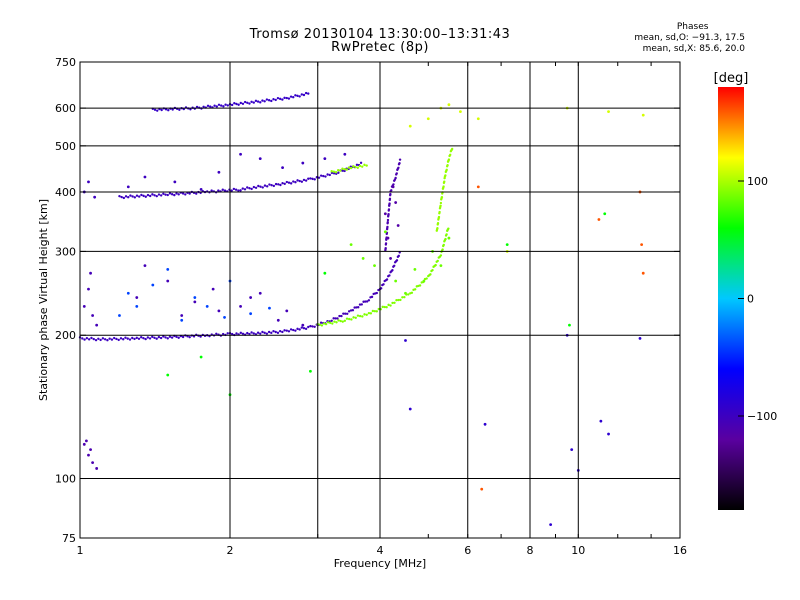 The width and height of the screenshot is (800, 600). I want to click on colorbar-label: [deg], so click(731, 78).